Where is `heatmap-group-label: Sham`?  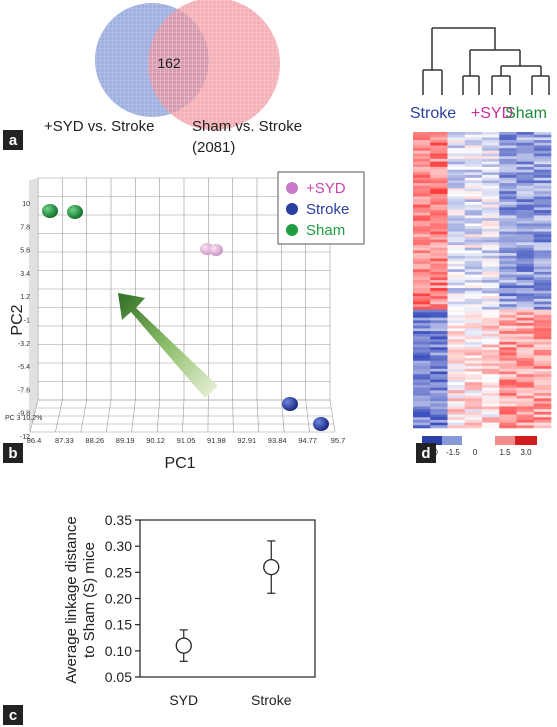 heatmap-group-label: Sham is located at coordinates (526, 113).